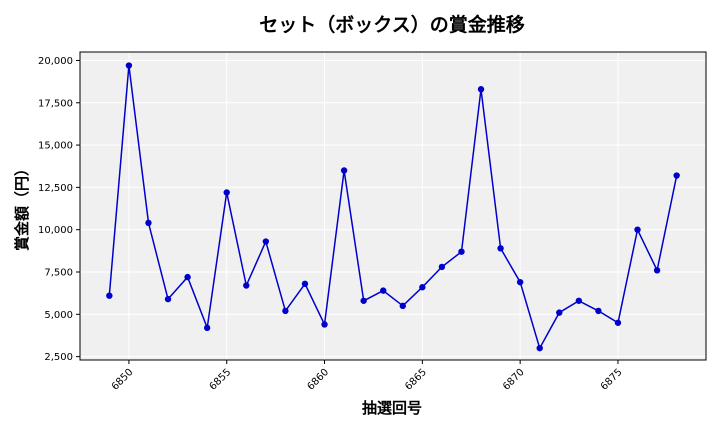 This screenshot has height=432, width=720. What do you see at coordinates (514, 380) in the screenshot?
I see `x-tick-label: 6870` at bounding box center [514, 380].